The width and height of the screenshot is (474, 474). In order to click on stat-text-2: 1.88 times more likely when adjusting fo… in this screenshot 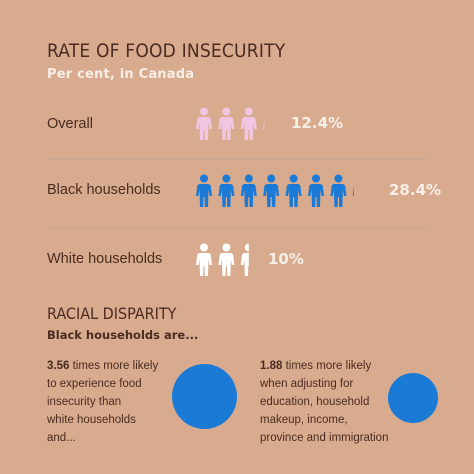, I will do `click(340, 402)`.